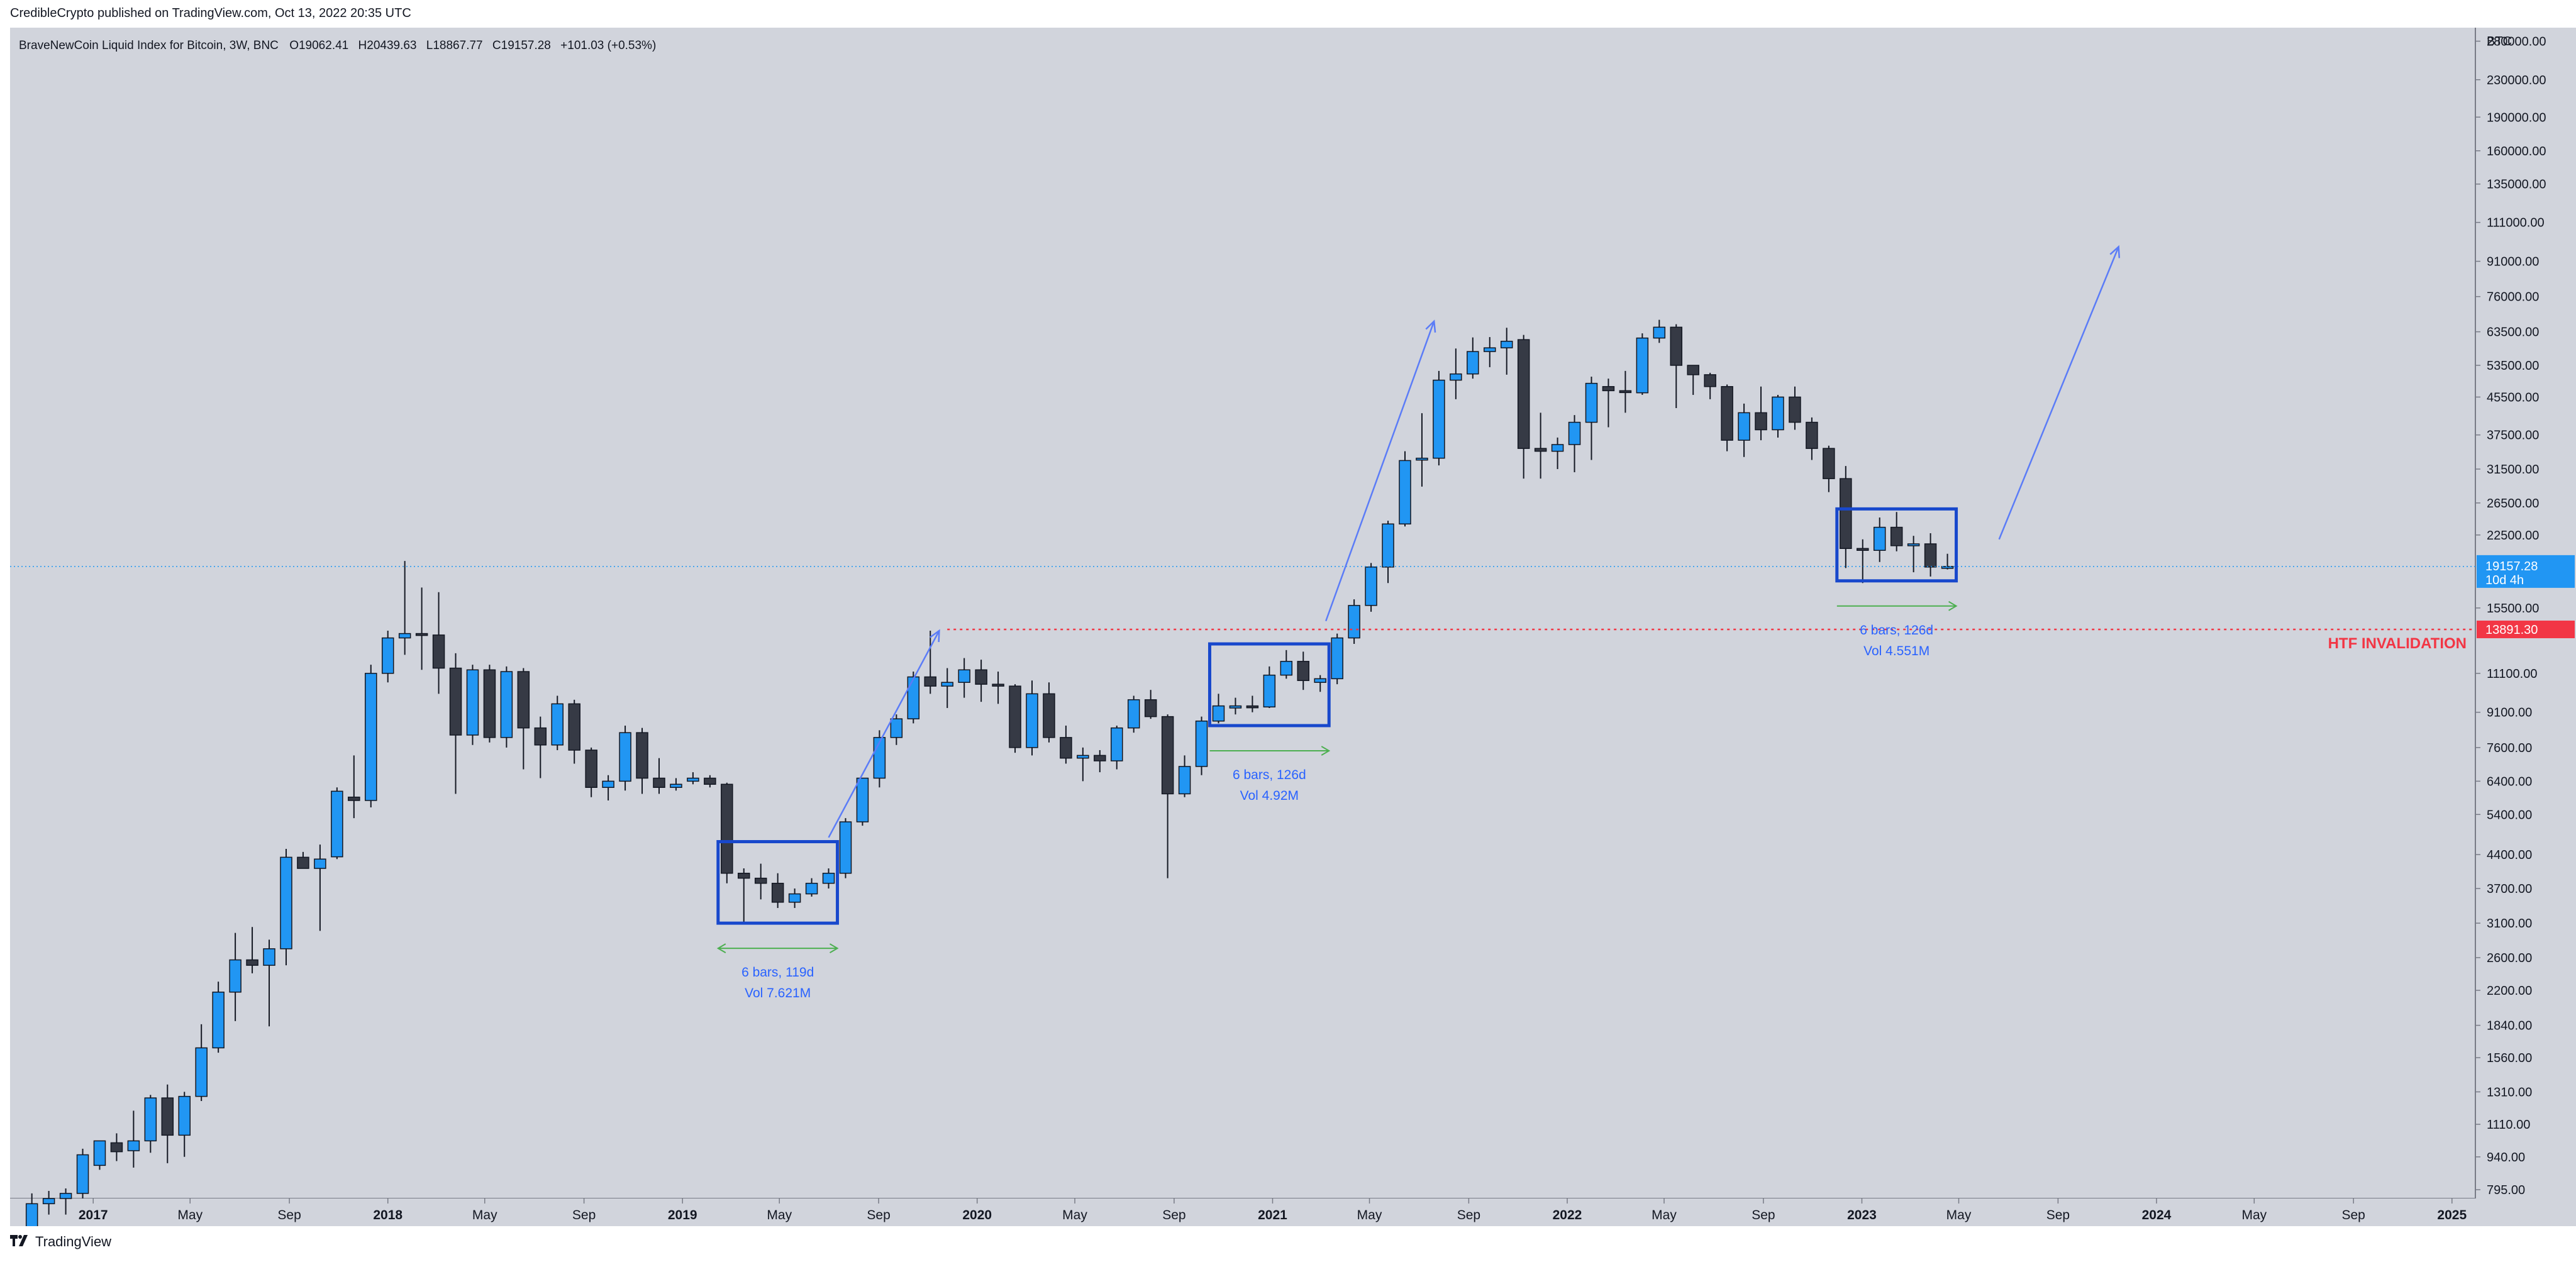 The width and height of the screenshot is (2576, 1262). What do you see at coordinates (2512, 674) in the screenshot?
I see `price-tick-label: 11100.00` at bounding box center [2512, 674].